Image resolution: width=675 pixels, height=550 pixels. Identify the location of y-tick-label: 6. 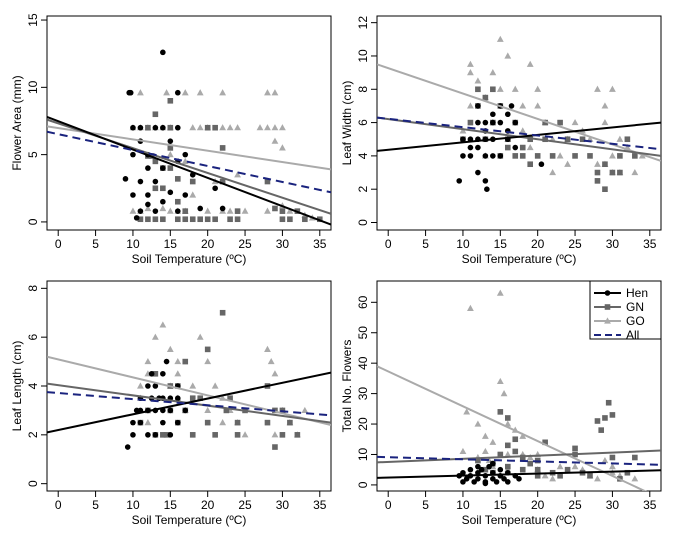
(33, 337).